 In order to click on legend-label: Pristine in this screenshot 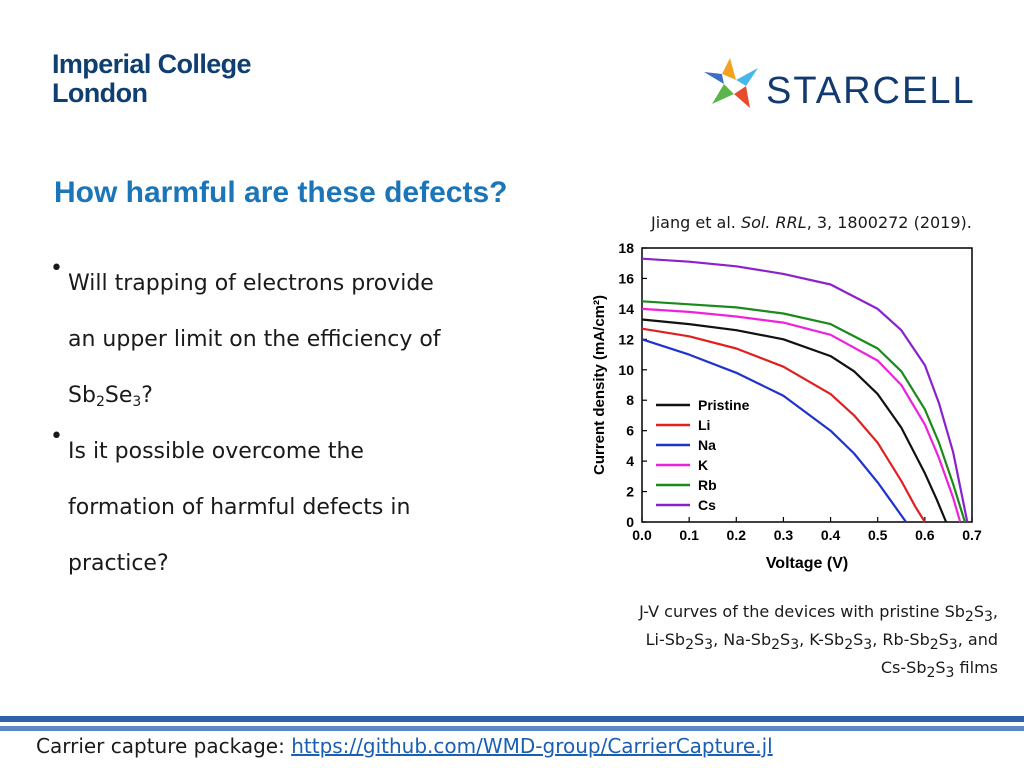, I will do `click(724, 405)`.